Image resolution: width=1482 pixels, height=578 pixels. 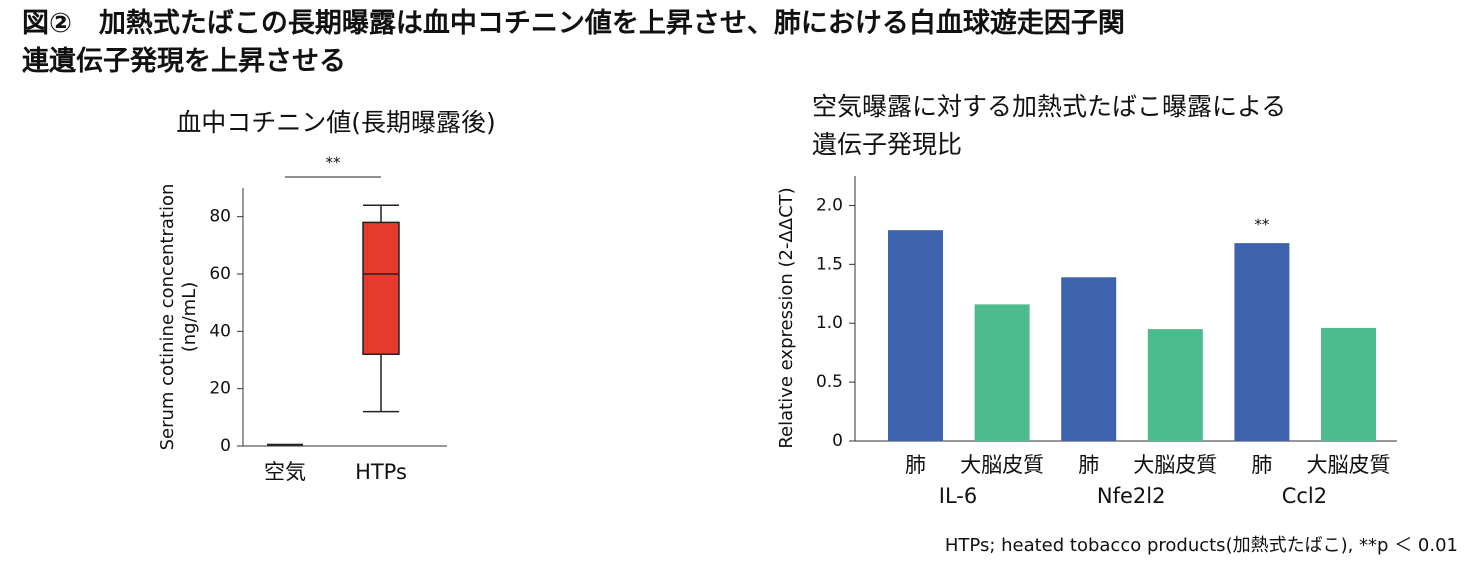 What do you see at coordinates (381, 472) in the screenshot?
I see `x-tick-label: HTPs` at bounding box center [381, 472].